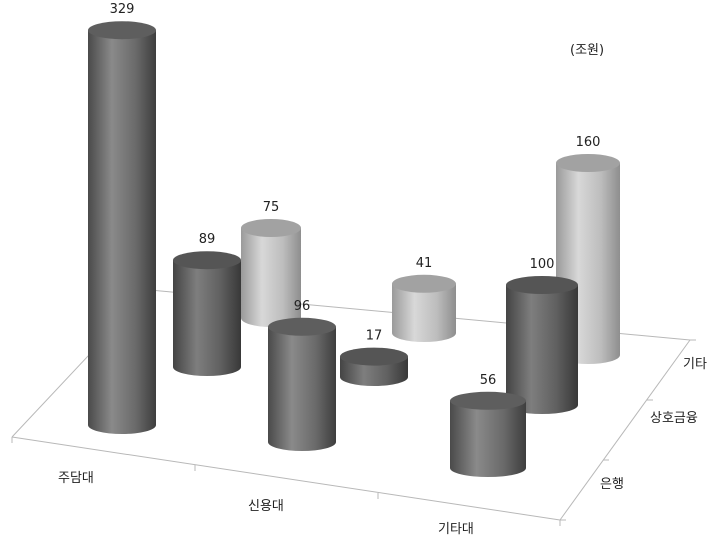 The height and width of the screenshot is (540, 713). I want to click on data-label-1-2: 100, so click(542, 264).